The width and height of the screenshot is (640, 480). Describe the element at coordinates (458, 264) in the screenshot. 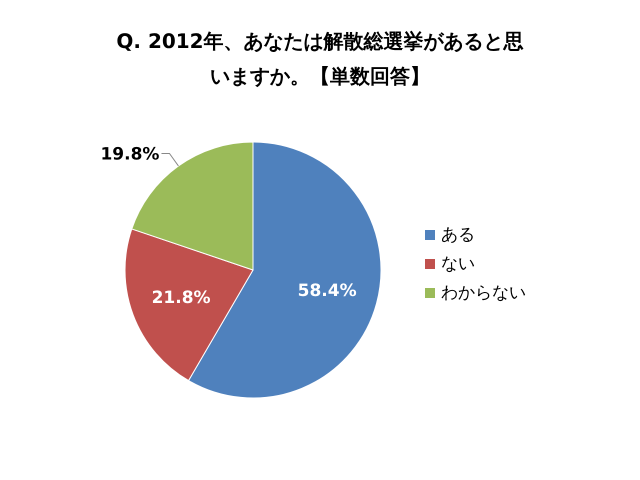

I see `legend-label: ない` at that location.